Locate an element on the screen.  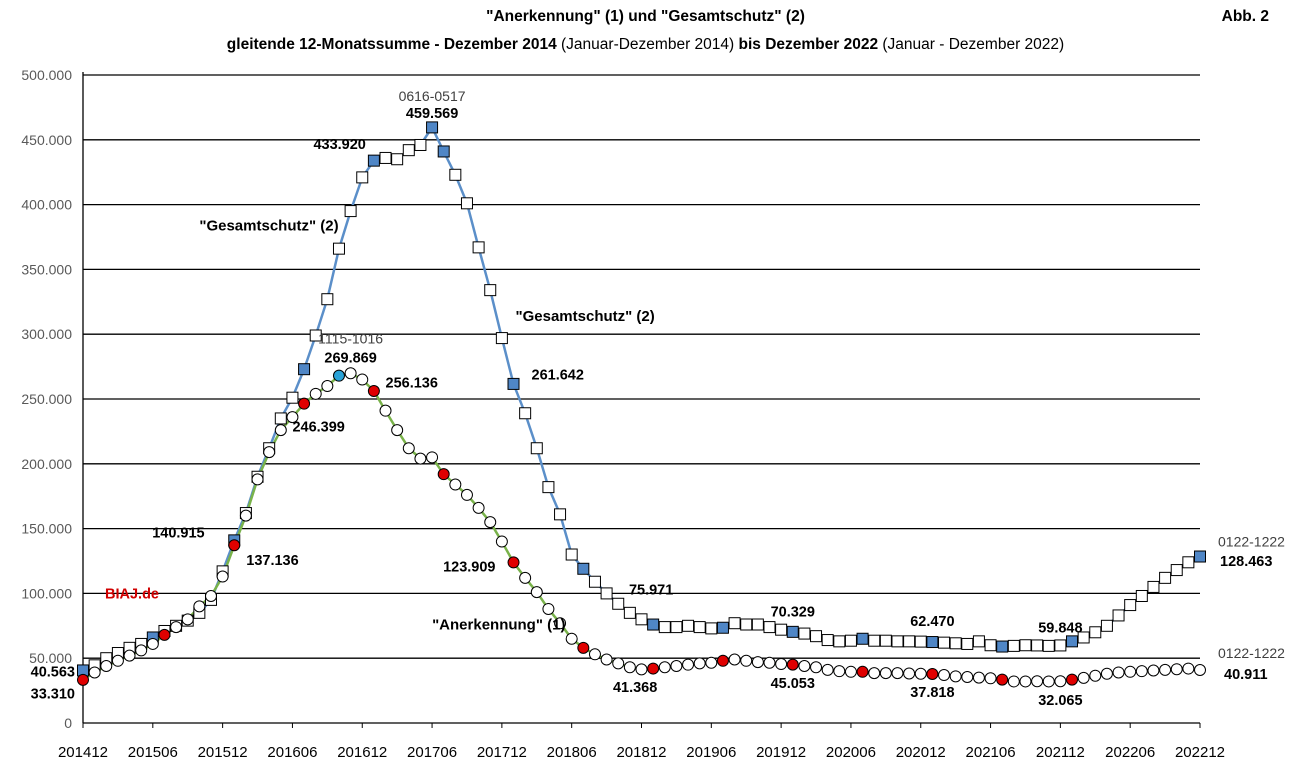
x-tick-label: 201612 is located at coordinates (362, 752).